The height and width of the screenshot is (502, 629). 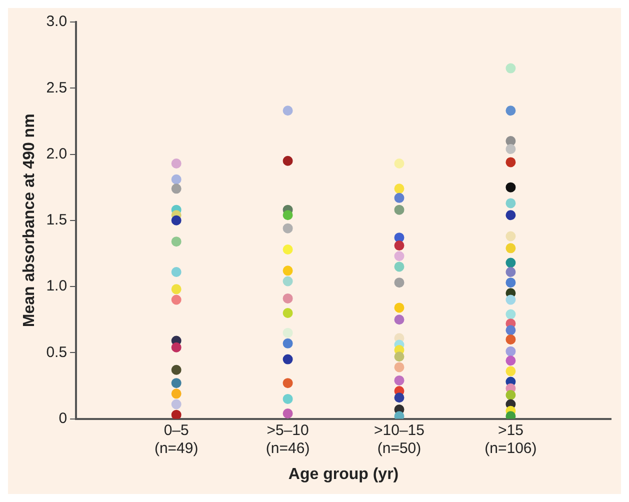 What do you see at coordinates (288, 439) in the screenshot?
I see `x-tick-label: >5–10 (n=46)` at bounding box center [288, 439].